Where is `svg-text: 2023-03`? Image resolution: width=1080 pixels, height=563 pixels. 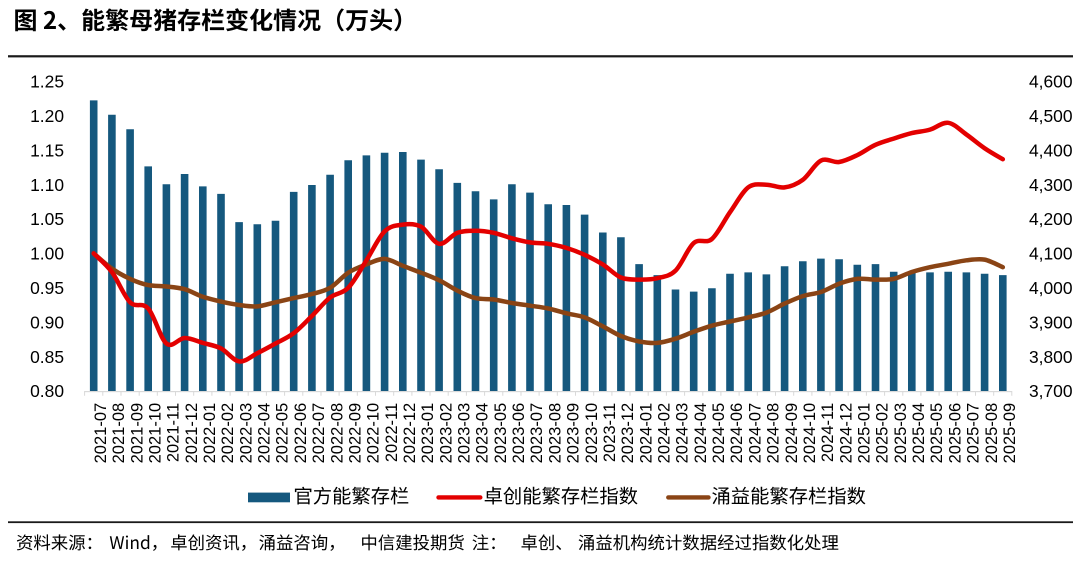
svg-text: 2023-03 is located at coordinates (465, 433).